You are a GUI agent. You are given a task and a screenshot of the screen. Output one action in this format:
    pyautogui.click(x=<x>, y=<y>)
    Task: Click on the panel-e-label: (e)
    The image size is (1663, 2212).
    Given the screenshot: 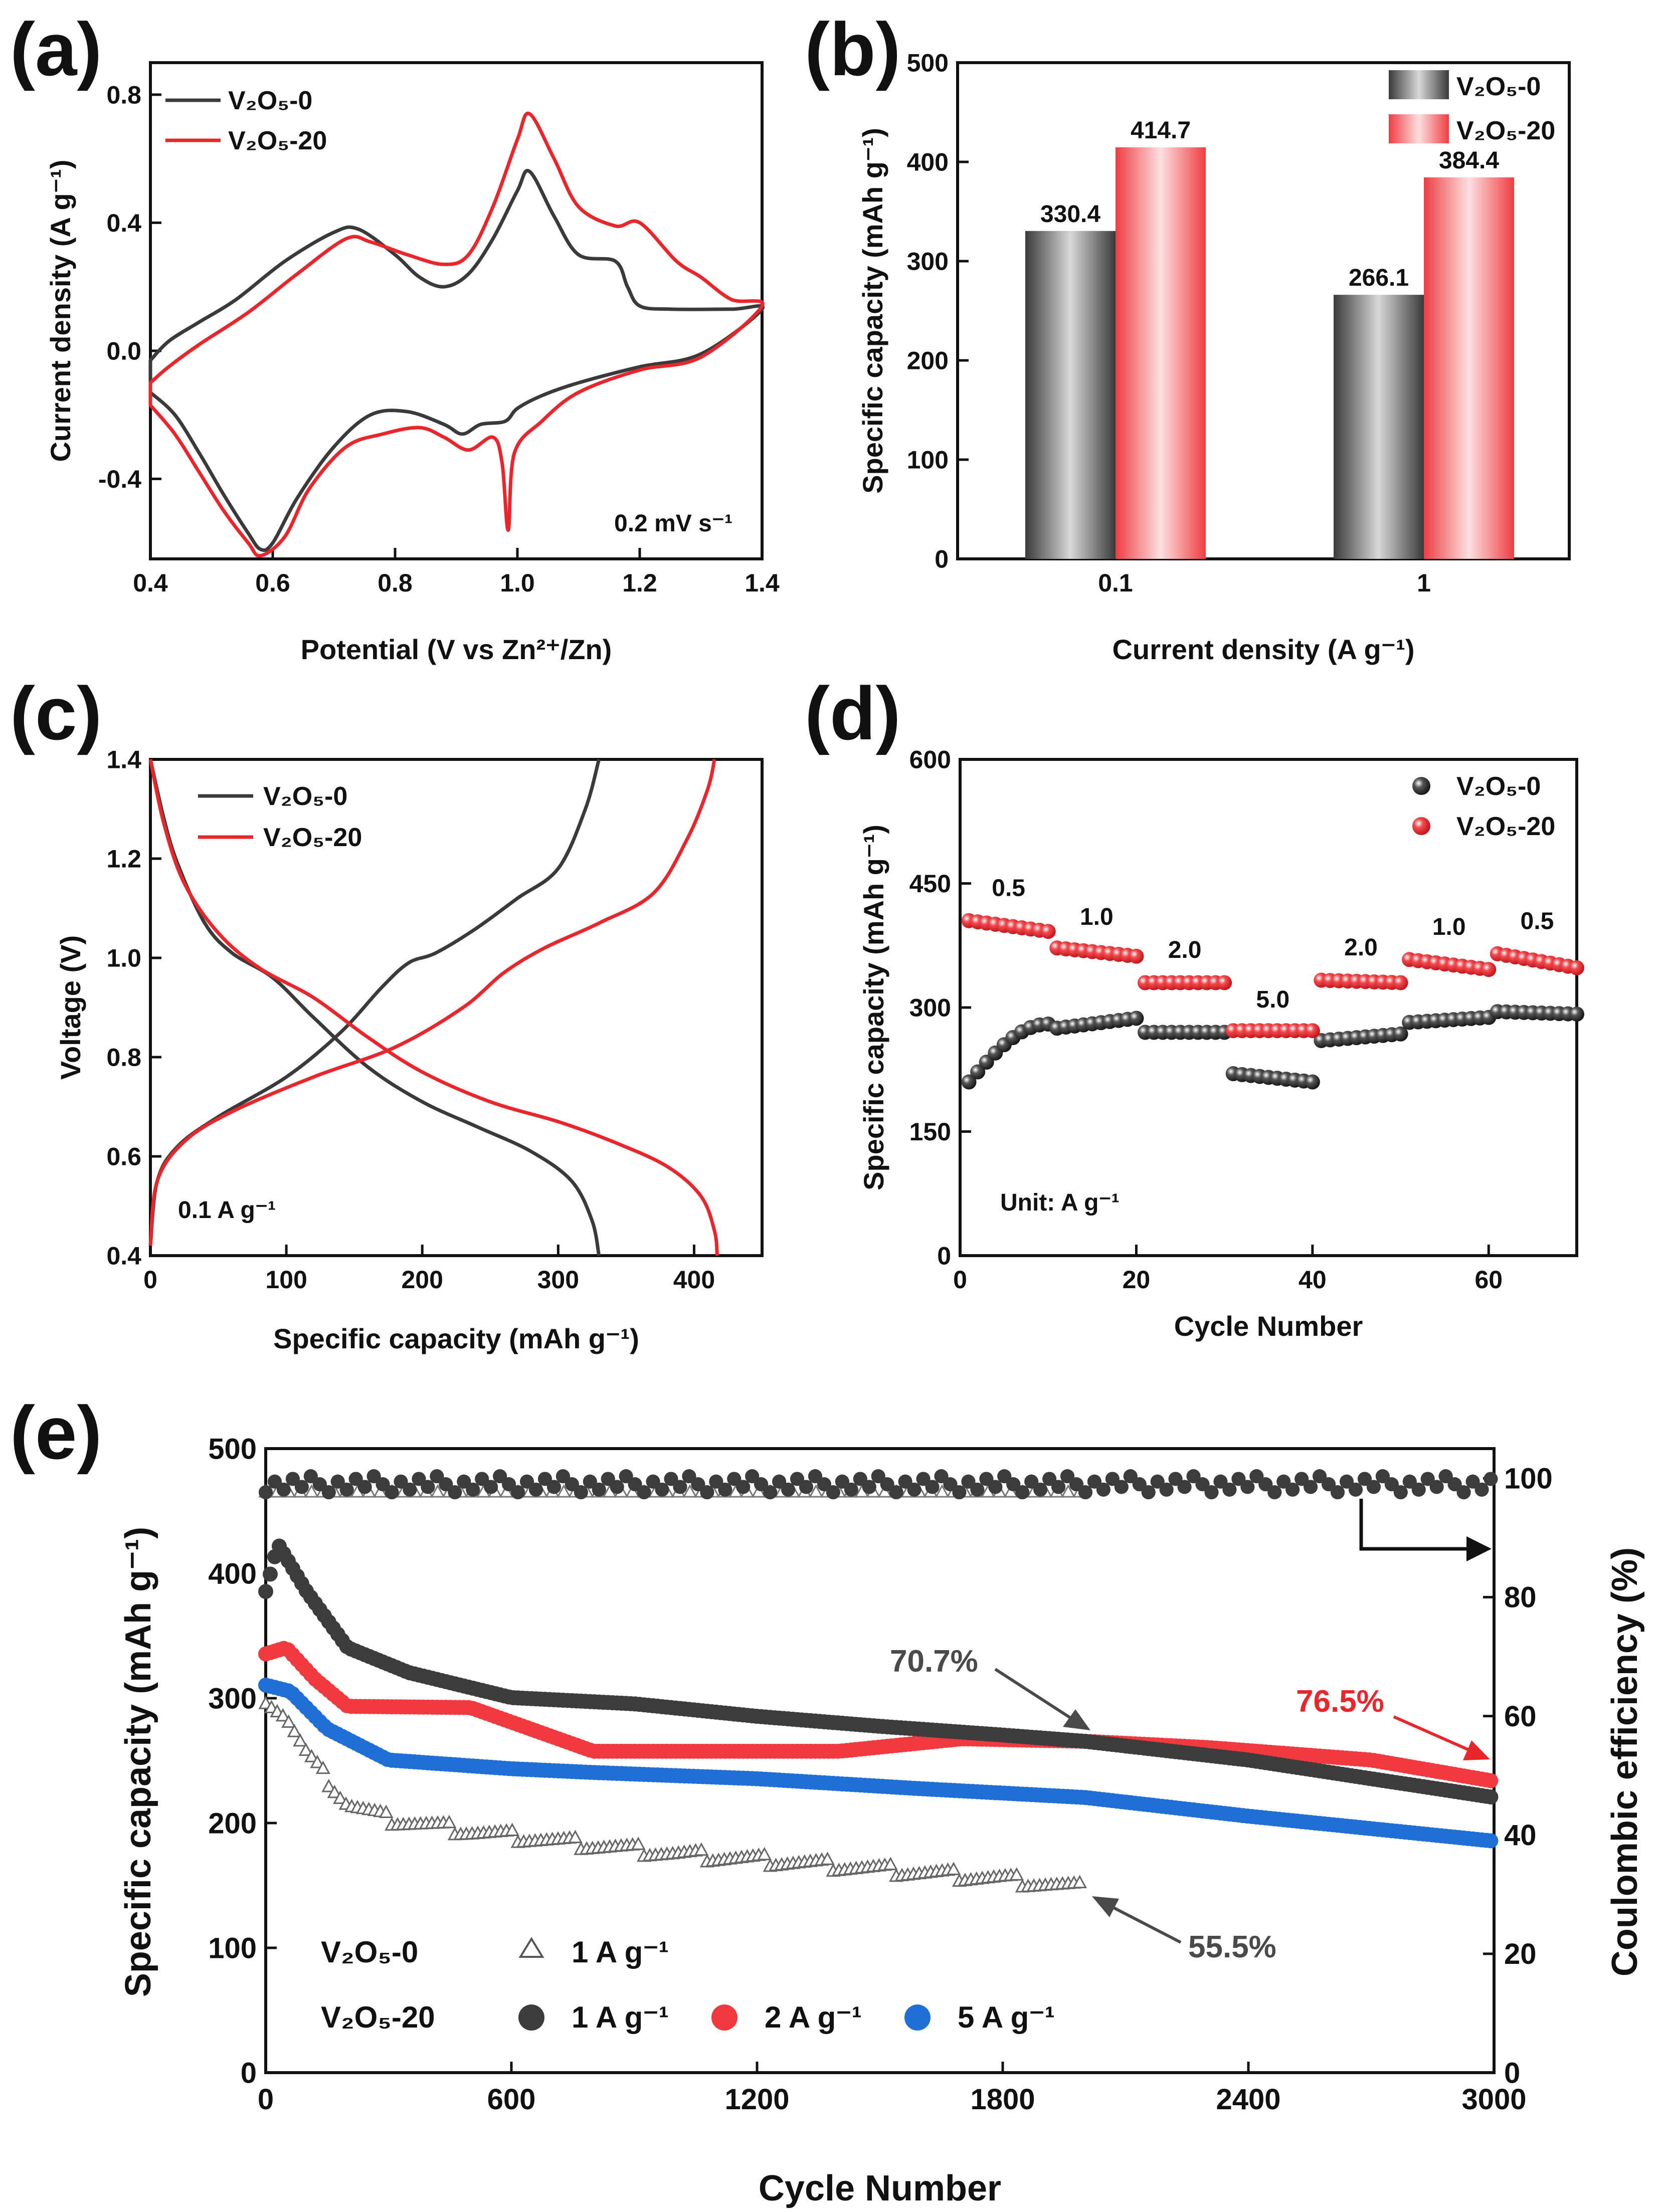 What is the action you would take?
    pyautogui.click(x=56, y=1432)
    